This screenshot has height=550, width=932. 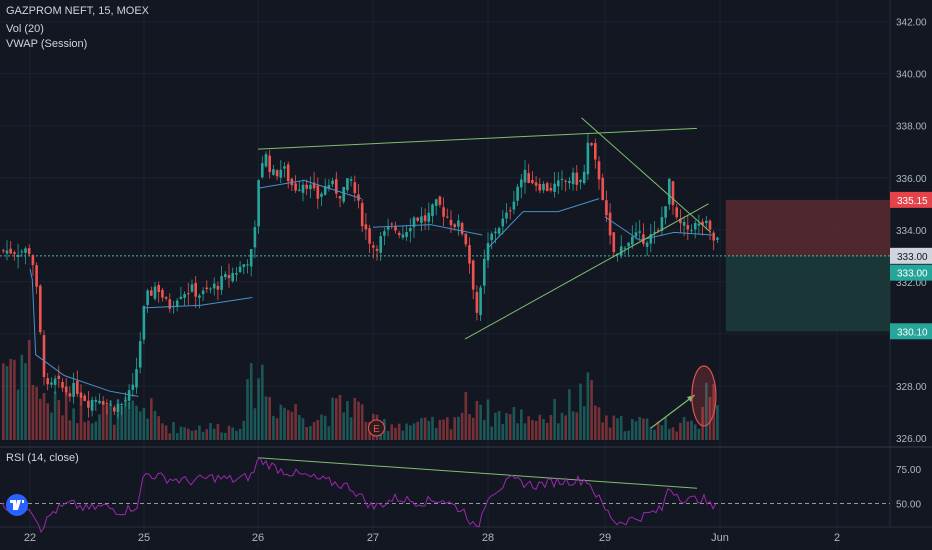 What do you see at coordinates (488, 538) in the screenshot?
I see `time-tick-label: 28` at bounding box center [488, 538].